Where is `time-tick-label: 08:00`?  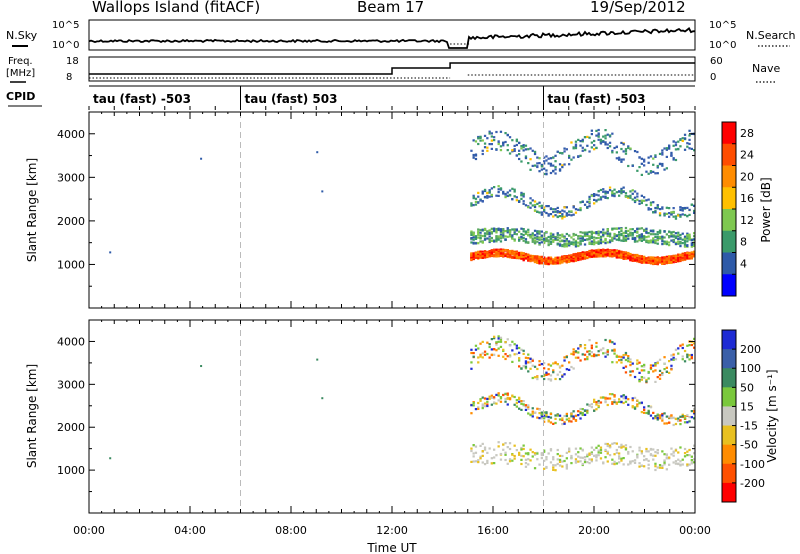
time-tick-label: 08:00 is located at coordinates (291, 530).